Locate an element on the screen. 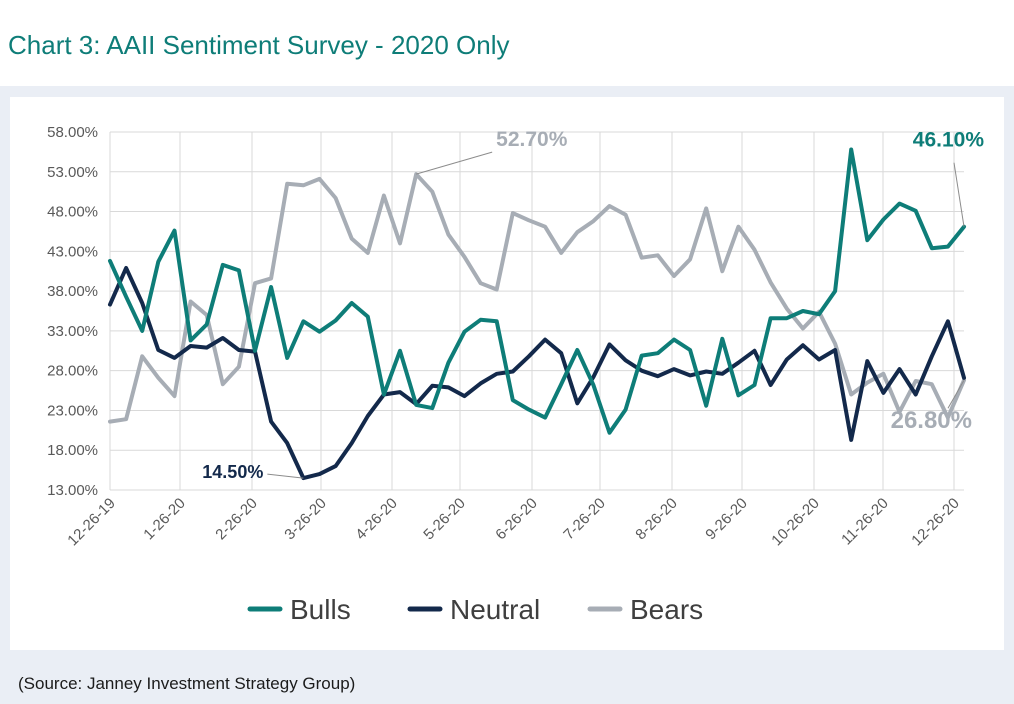 The height and width of the screenshot is (704, 1014). y-tick-label: 48.00% is located at coordinates (72, 212).